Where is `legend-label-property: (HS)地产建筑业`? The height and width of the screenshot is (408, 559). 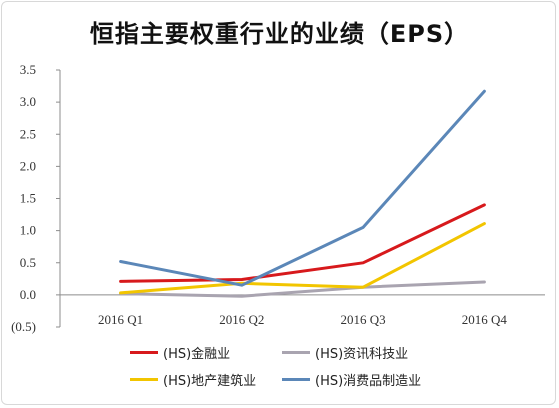 legend-label-property: (HS)地产建筑业 is located at coordinates (210, 381).